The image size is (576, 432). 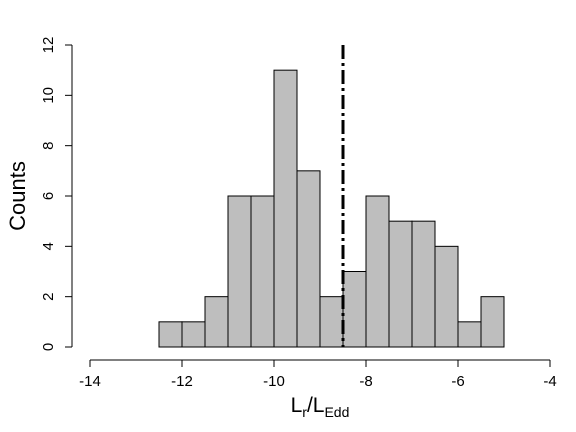 What do you see at coordinates (336, 412) in the screenshot?
I see `x-axis-title-sub2: Edd` at bounding box center [336, 412].